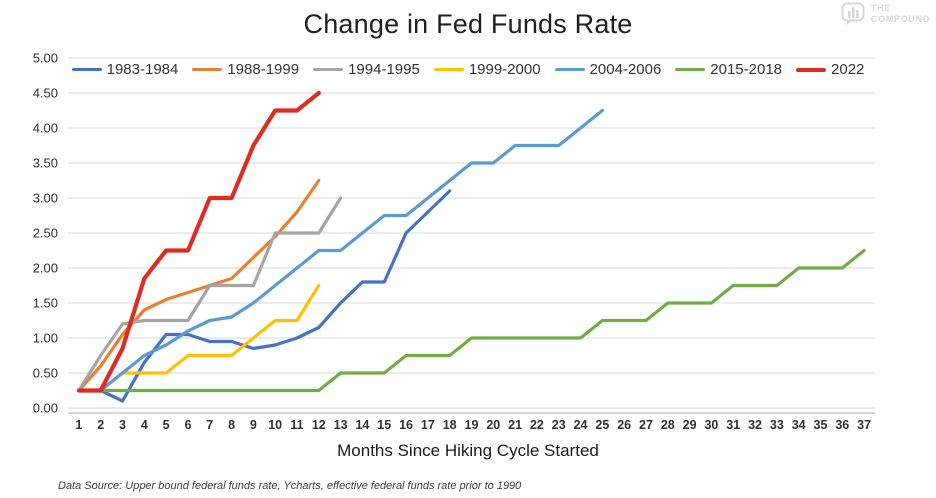  What do you see at coordinates (848, 69) in the screenshot?
I see `legend-label: 2022` at bounding box center [848, 69].